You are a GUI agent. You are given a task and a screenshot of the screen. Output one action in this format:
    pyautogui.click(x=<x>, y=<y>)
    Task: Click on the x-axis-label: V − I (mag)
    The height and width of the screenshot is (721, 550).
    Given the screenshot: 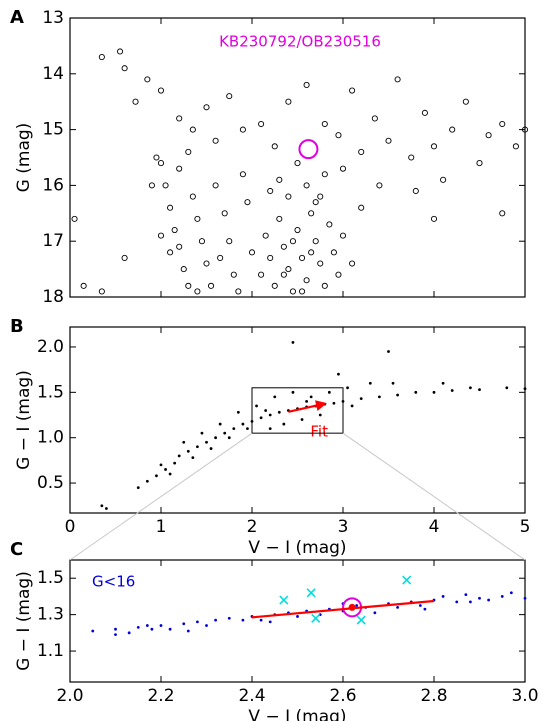 What is the action you would take?
    pyautogui.click(x=297, y=714)
    